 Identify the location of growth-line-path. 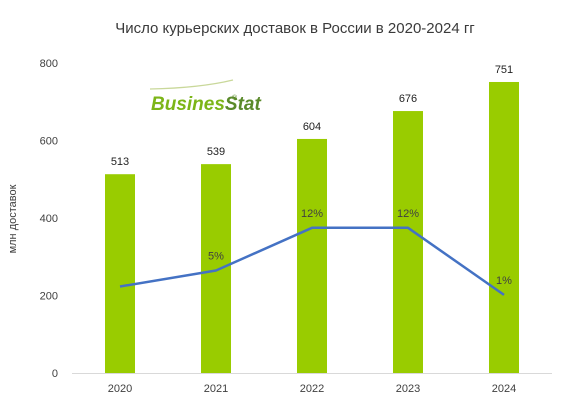
(312, 261).